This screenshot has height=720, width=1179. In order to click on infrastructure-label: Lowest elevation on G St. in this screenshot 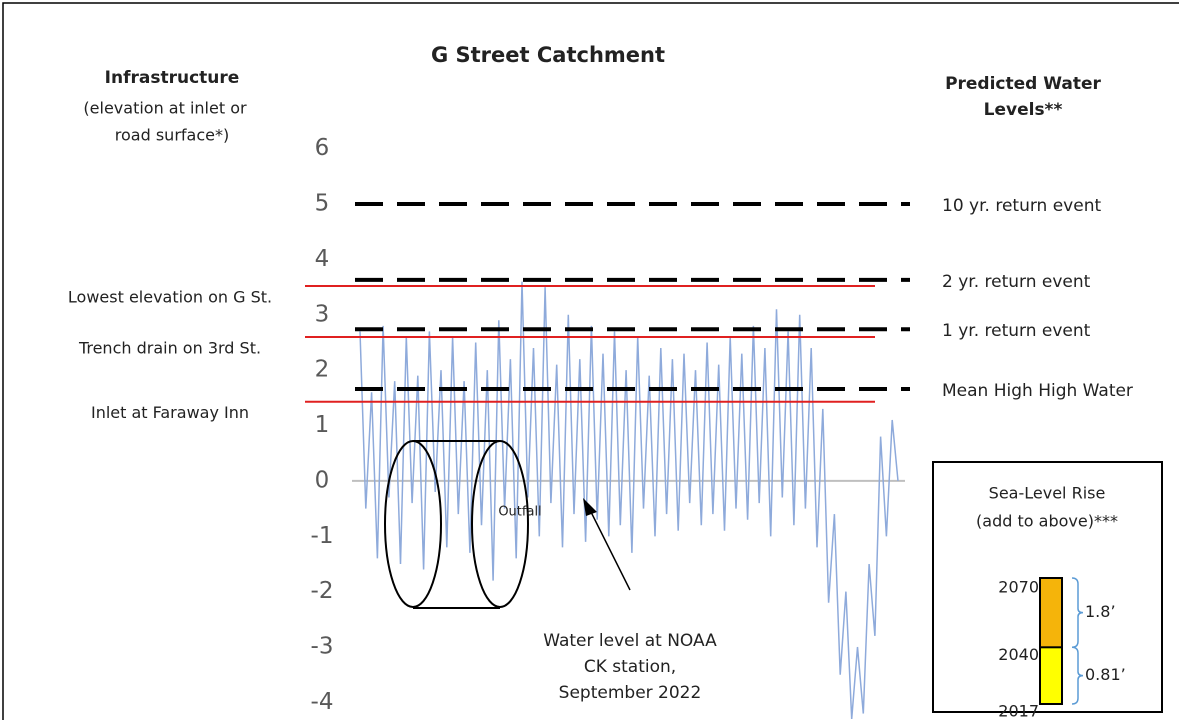, I will do `click(170, 297)`.